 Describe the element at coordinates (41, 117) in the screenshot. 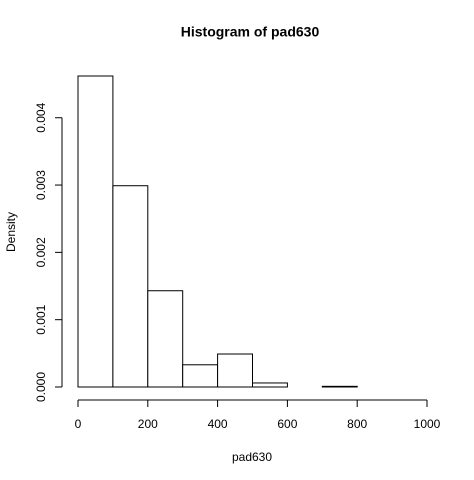

I see `y-tick-label: 0.004` at that location.